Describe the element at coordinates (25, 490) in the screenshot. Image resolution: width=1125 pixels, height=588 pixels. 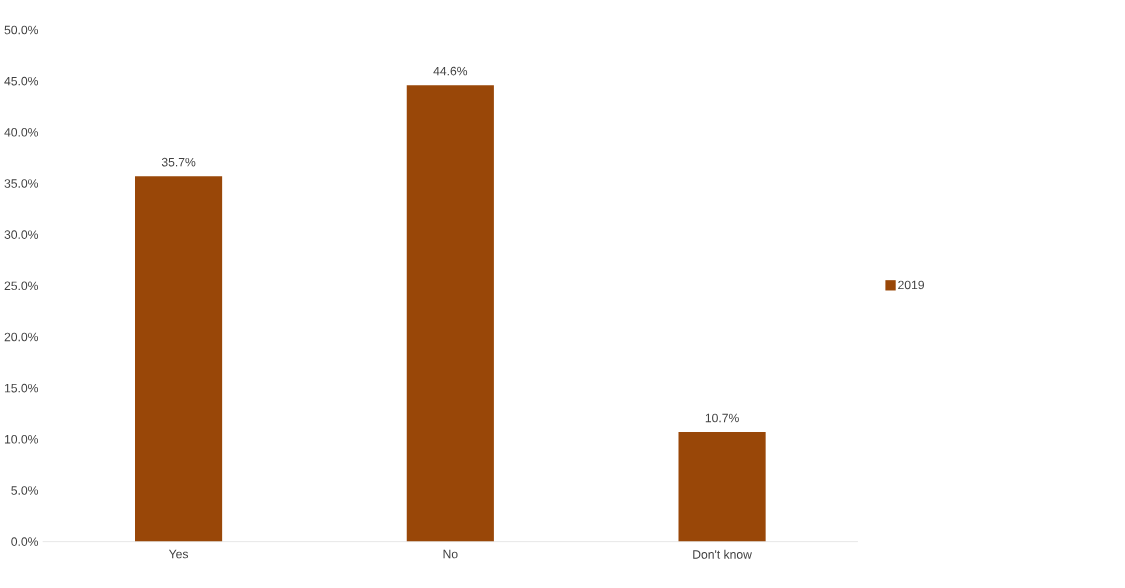
I see `y-tick-label: 5.0%` at that location.